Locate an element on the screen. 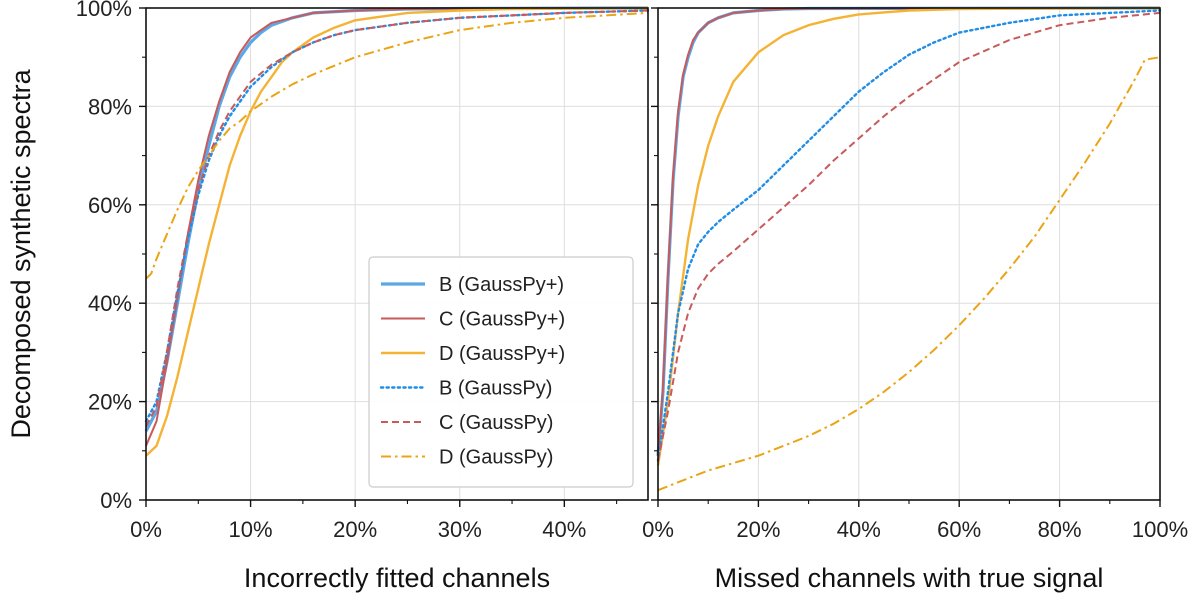 The height and width of the screenshot is (601, 1200). y-tick-label: 60% is located at coordinates (110, 205).